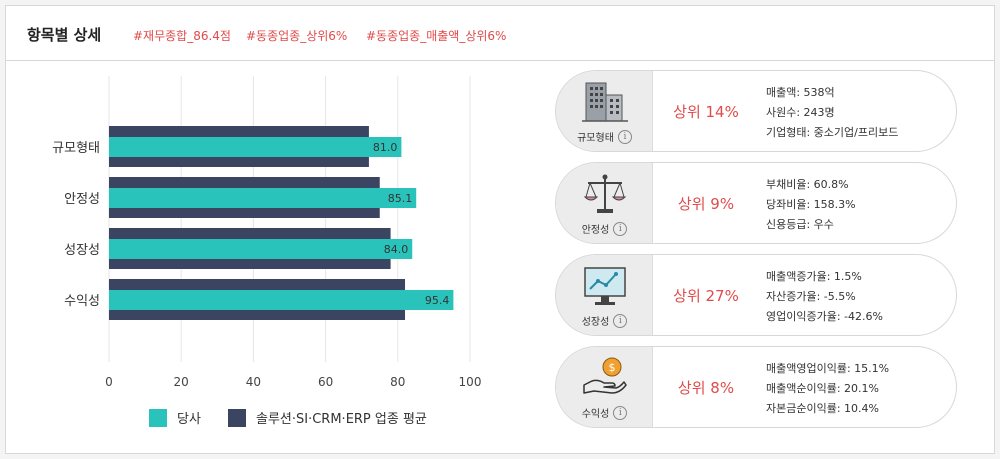 This screenshot has width=1000, height=459. Describe the element at coordinates (807, 184) in the screenshot. I see `detail-line: 부채비율: 60.8%` at that location.